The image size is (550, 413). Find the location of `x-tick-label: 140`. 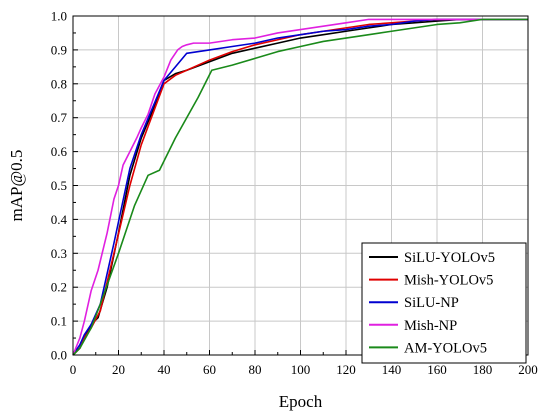

x-tick-label: 140 is located at coordinates (392, 369).